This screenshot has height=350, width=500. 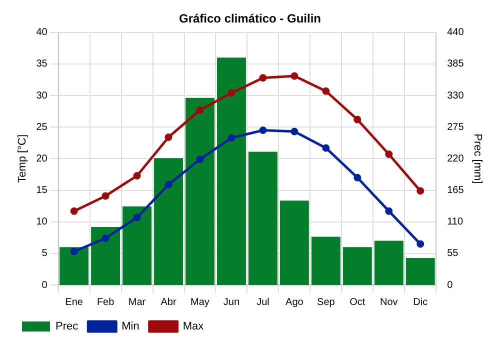 I want to click on x-tick-label: Ene, so click(x=74, y=302).